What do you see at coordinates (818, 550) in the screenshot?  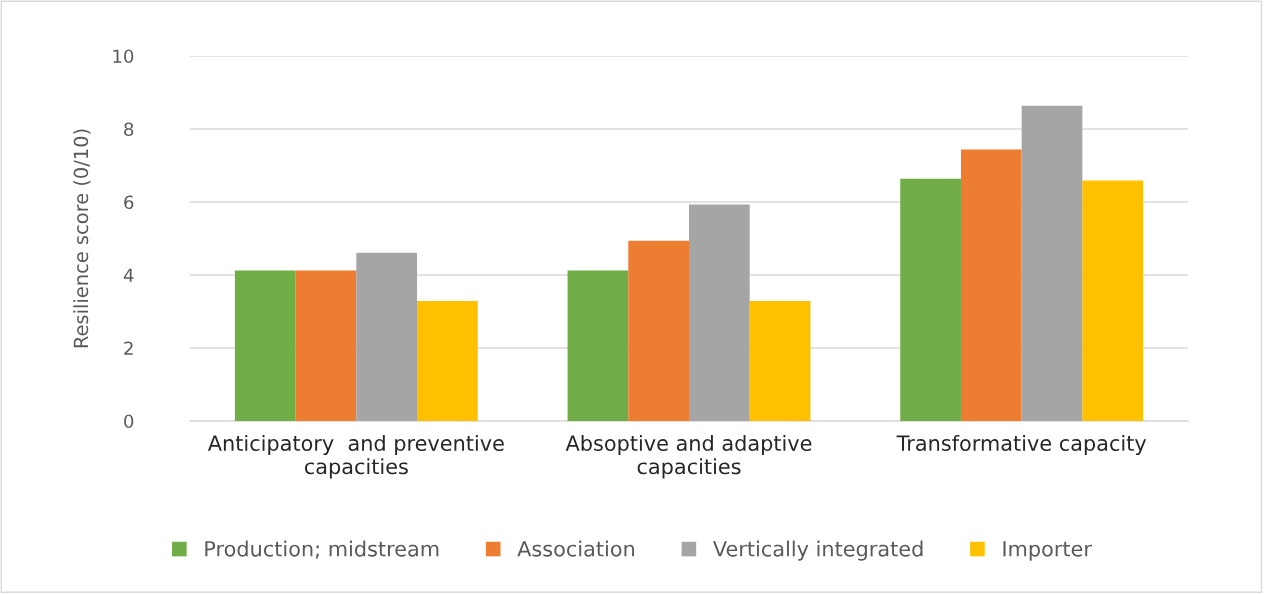 I see `legend-label: Vertically integrated` at bounding box center [818, 550].